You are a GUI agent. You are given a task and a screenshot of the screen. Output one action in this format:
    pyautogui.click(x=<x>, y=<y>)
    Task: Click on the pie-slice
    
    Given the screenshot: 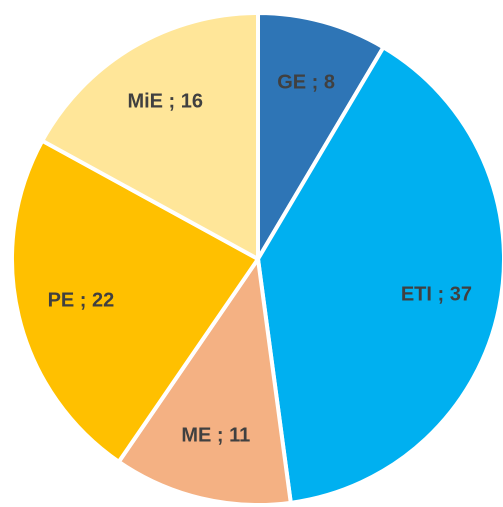 What is the action you would take?
    pyautogui.click(x=321, y=136)
    